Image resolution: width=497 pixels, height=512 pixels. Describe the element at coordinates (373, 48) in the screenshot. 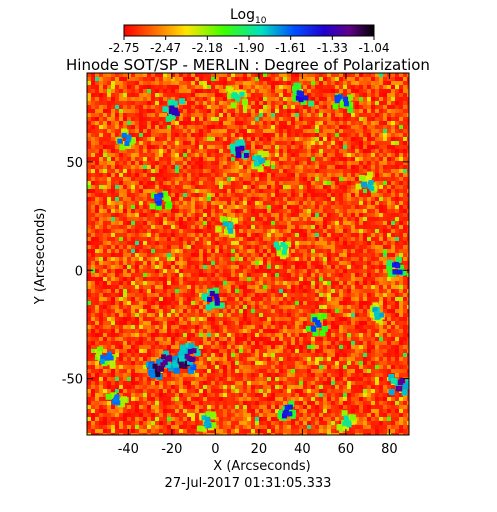

I see `colorbar-tick-label: -1.04` at that location.